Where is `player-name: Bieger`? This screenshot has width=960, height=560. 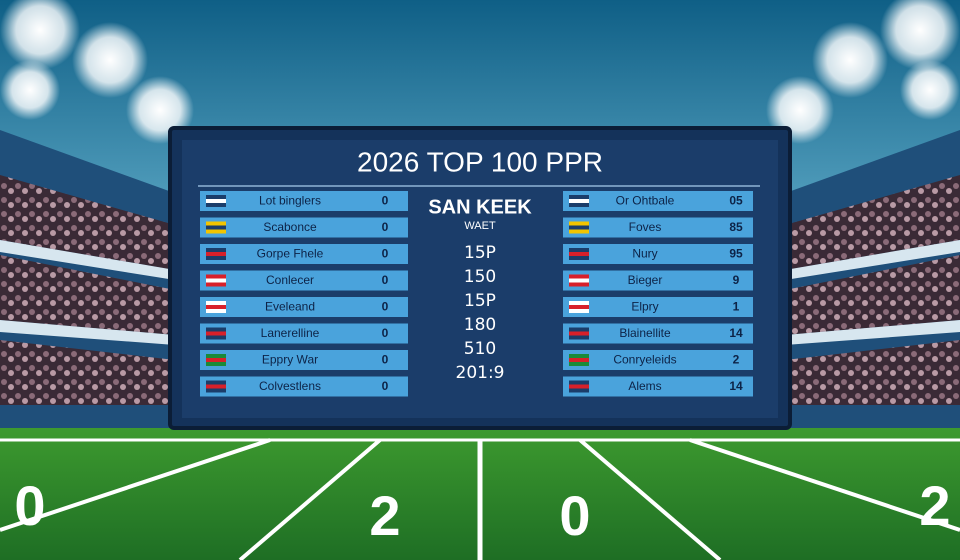
player-name: Bieger is located at coordinates (645, 280).